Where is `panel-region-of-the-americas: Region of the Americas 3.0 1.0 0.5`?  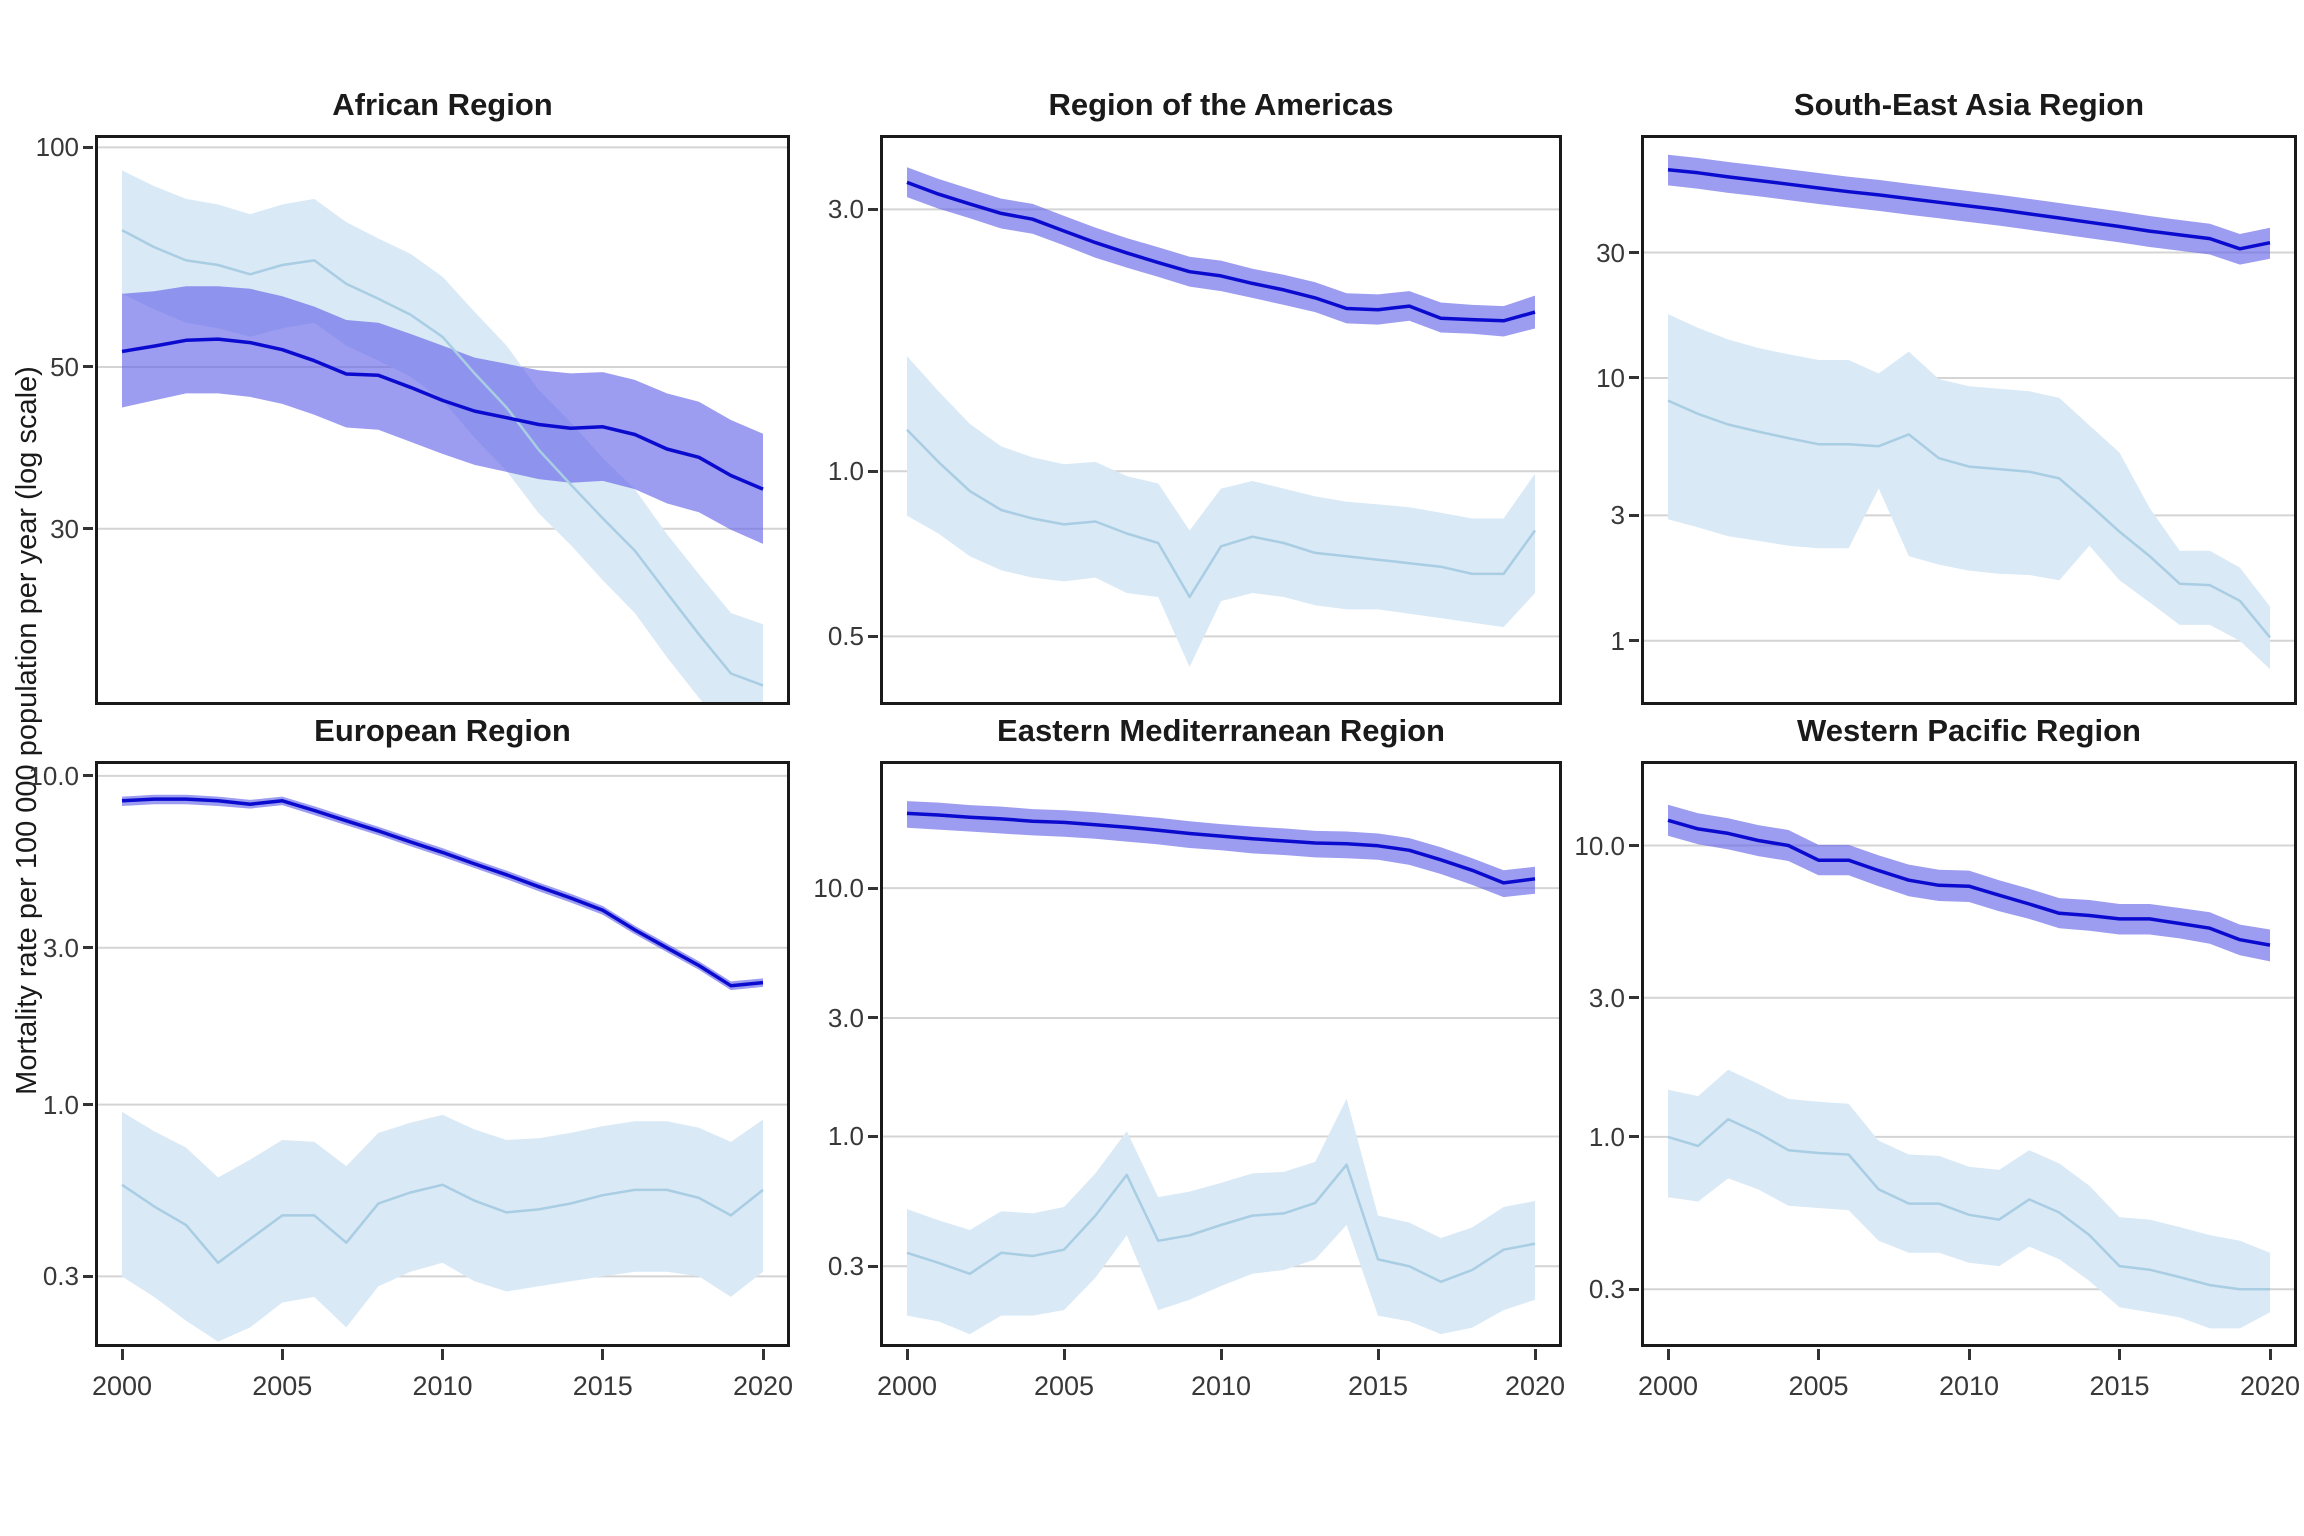 panel-region-of-the-americas: Region of the Americas 3.0 1.0 0.5 is located at coordinates (1195, 396).